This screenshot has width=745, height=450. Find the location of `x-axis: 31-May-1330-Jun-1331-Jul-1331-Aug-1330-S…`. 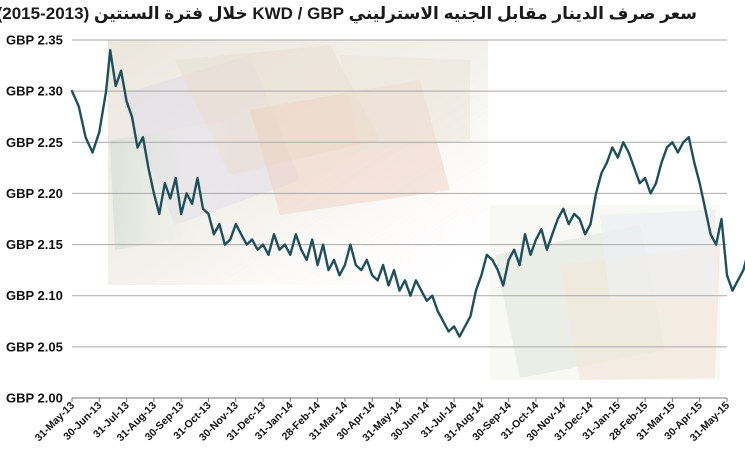

x-axis: 31-May-1330-Jun-1331-Jul-1331-Aug-1330-S… is located at coordinates (382, 420).